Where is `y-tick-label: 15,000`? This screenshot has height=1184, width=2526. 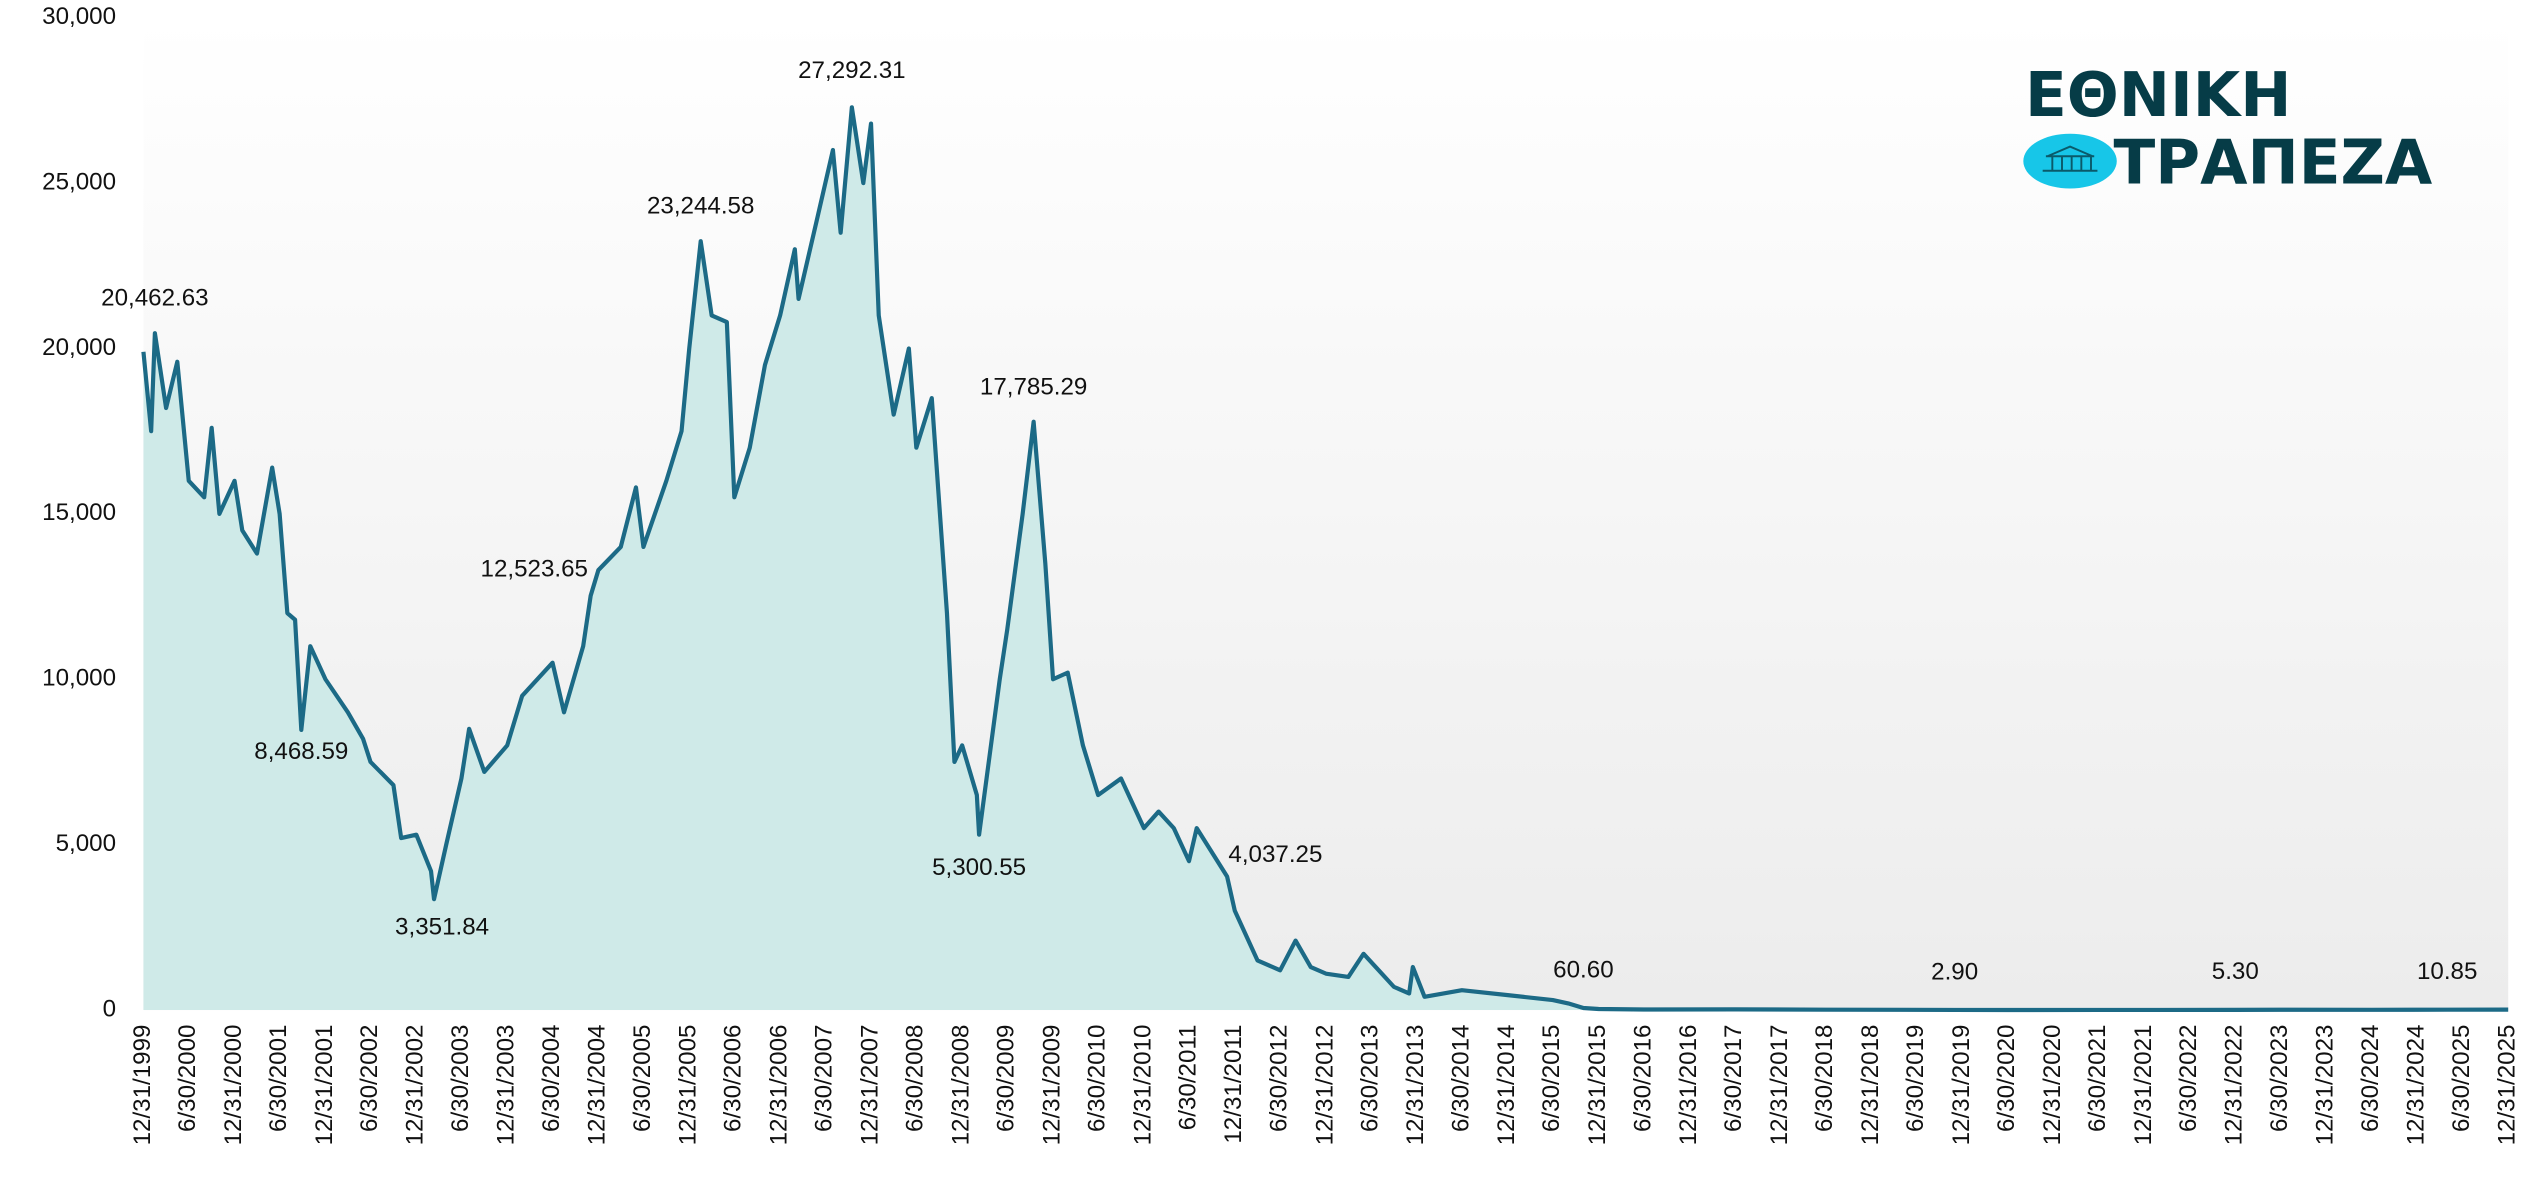 y-tick-label: 15,000 is located at coordinates (79, 512).